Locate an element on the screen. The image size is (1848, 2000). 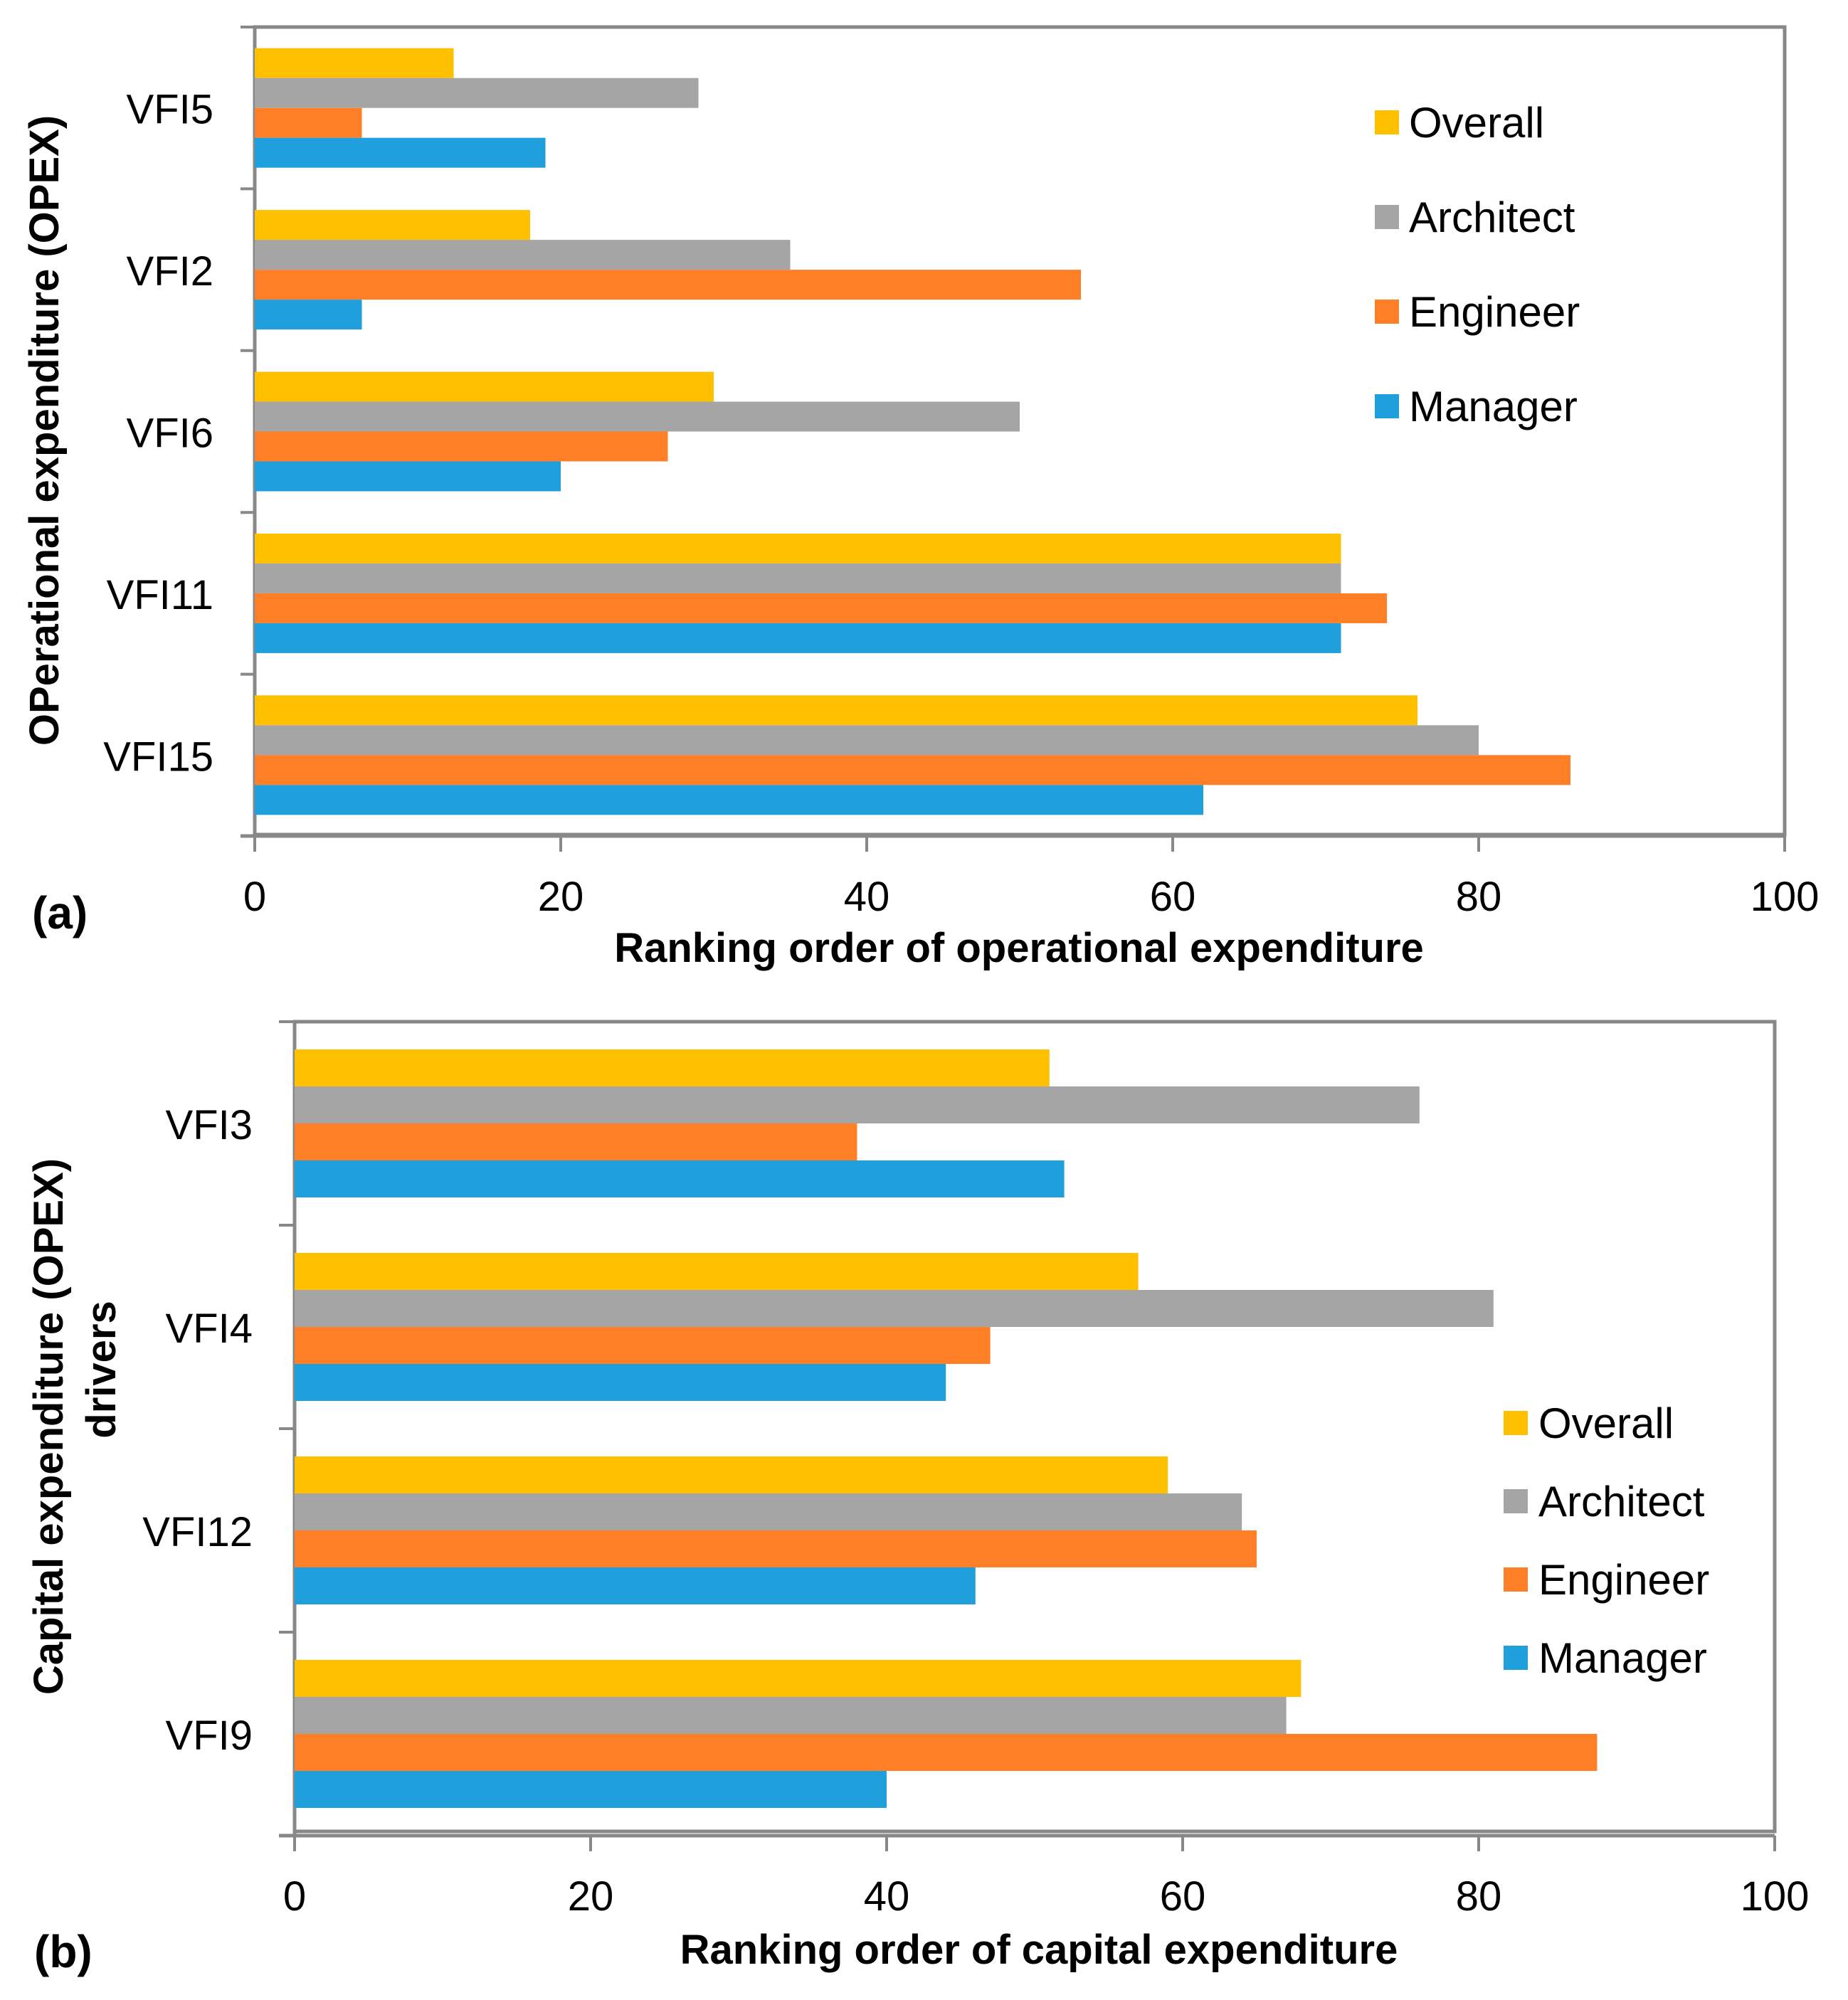
category-label-vfi12: VFI12 is located at coordinates (197, 1532).